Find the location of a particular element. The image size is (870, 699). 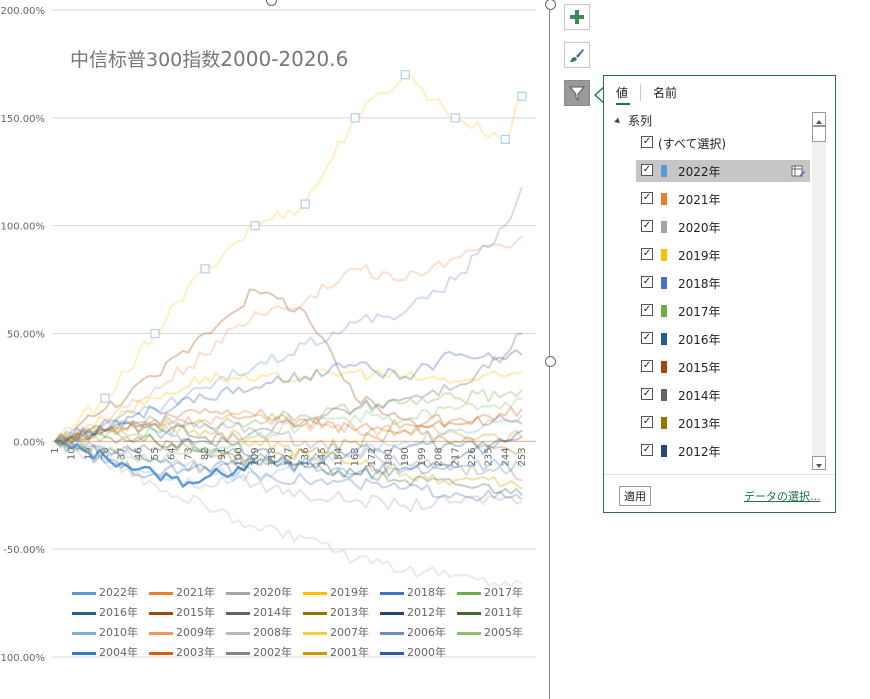

series-line-2002年 is located at coordinates (288, 448).